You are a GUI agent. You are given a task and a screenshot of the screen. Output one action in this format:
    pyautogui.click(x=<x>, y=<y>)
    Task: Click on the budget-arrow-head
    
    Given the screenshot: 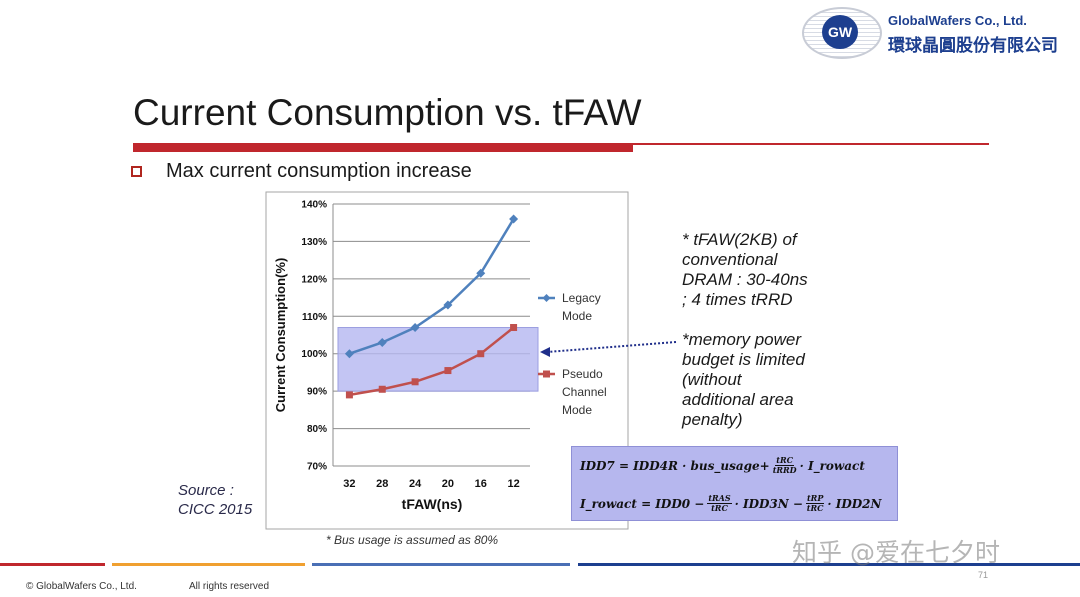 What is the action you would take?
    pyautogui.click(x=545, y=352)
    